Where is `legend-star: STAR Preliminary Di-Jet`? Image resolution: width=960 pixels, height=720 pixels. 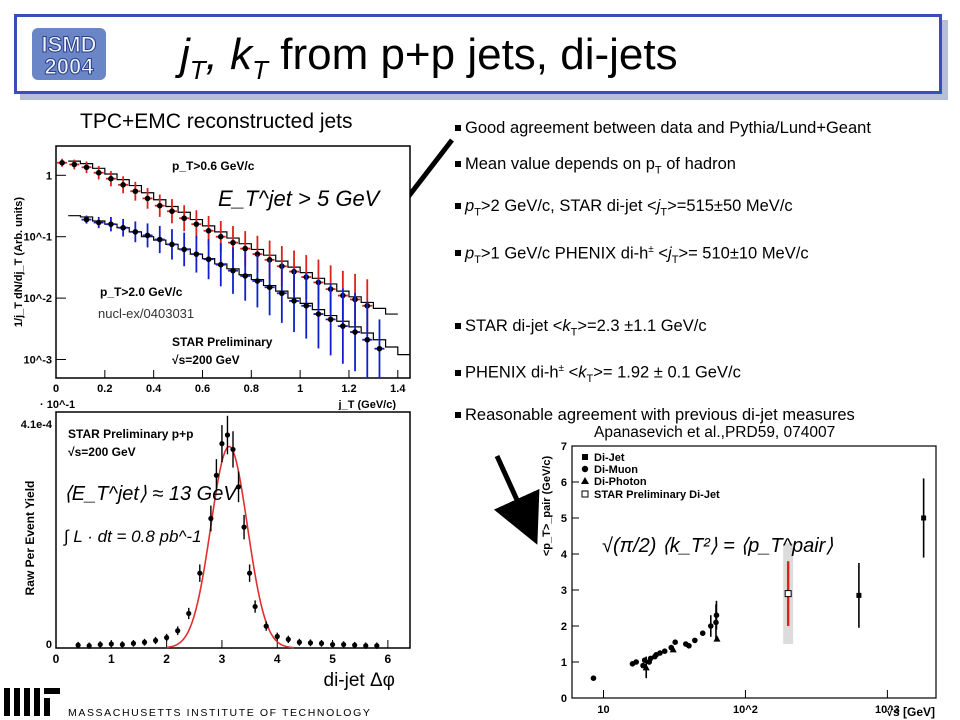
legend-star: STAR Preliminary Di-Jet is located at coordinates (657, 495).